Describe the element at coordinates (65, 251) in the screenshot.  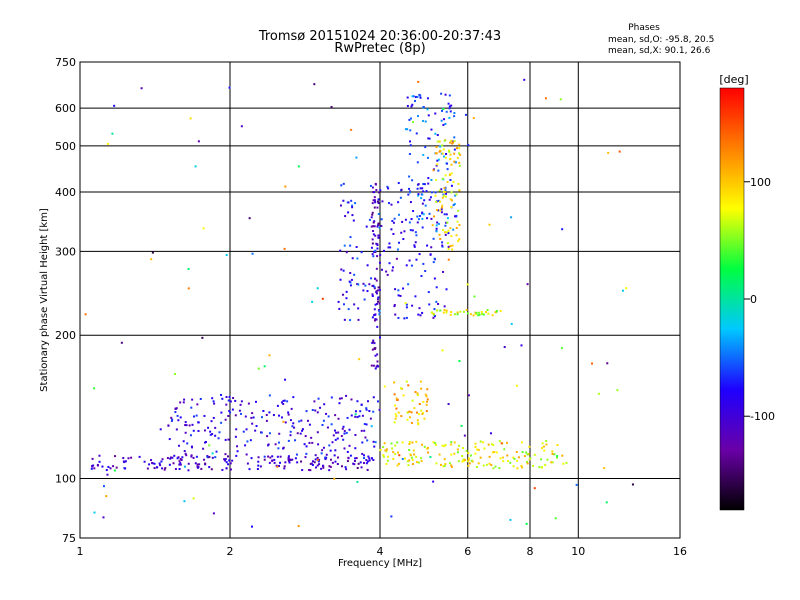
I see `y-tick-label: 300` at that location.